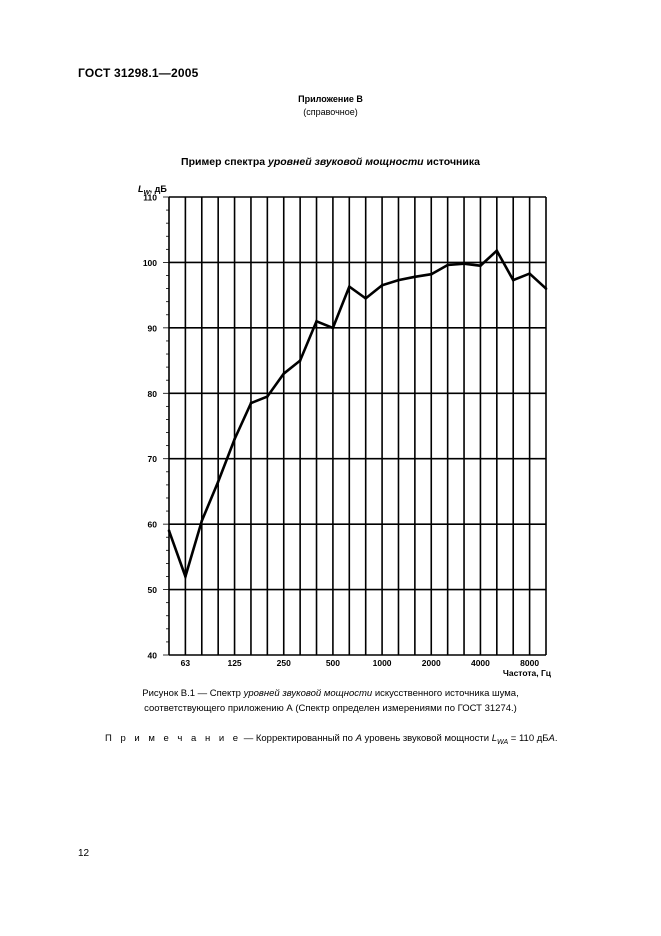 Image resolution: width=661 pixels, height=936 pixels. What do you see at coordinates (382, 663) in the screenshot?
I see `x-tick-label: 1000` at bounding box center [382, 663].